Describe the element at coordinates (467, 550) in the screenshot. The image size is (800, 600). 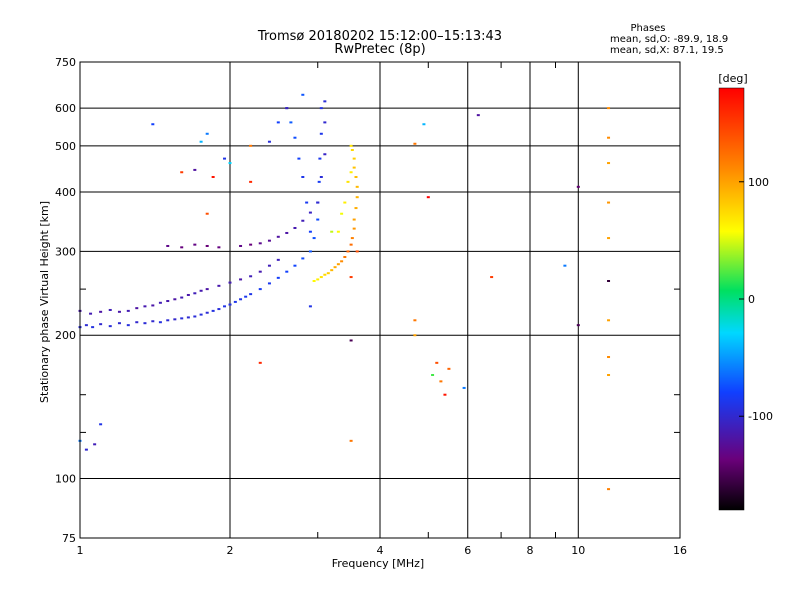
I see `x-tick-label: 6` at that location.